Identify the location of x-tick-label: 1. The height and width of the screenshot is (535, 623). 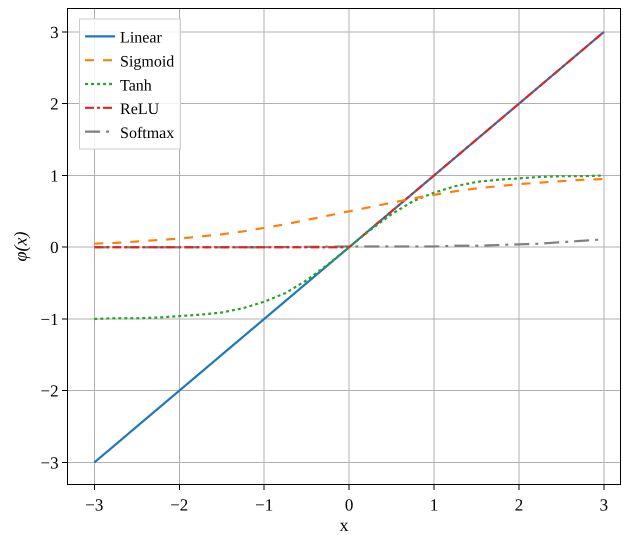
(434, 504).